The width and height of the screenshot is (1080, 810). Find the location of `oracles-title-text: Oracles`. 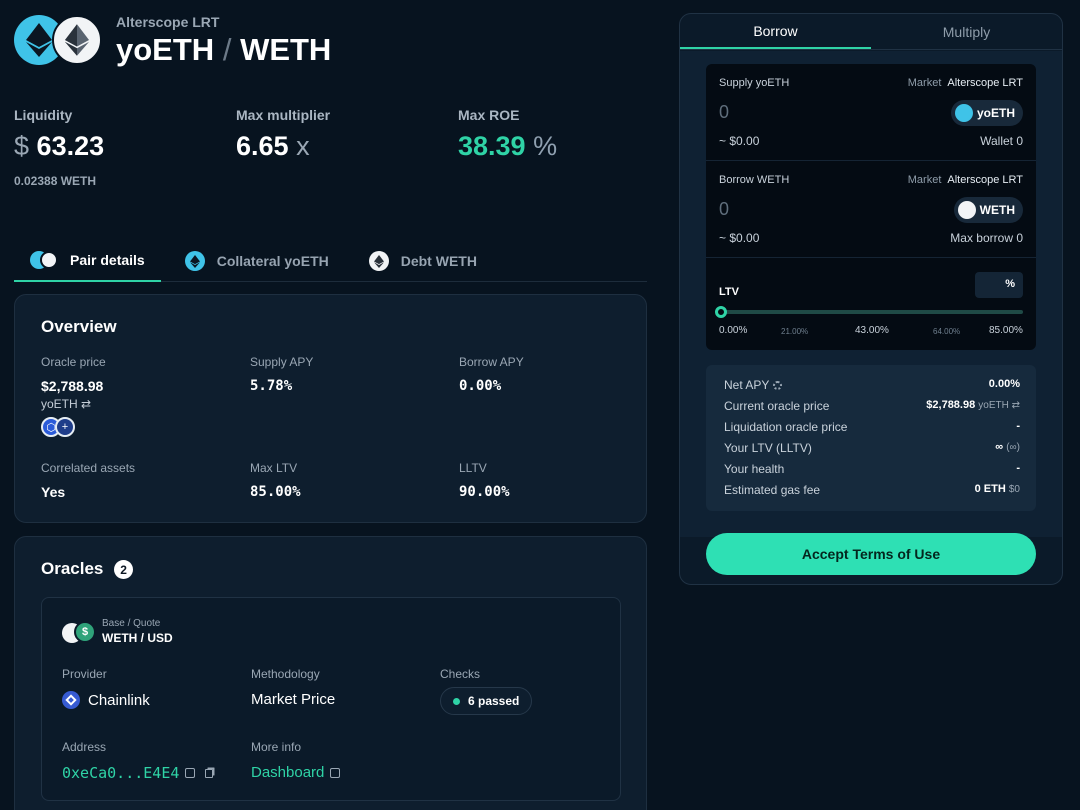

oracles-title-text: Oracles is located at coordinates (72, 568).